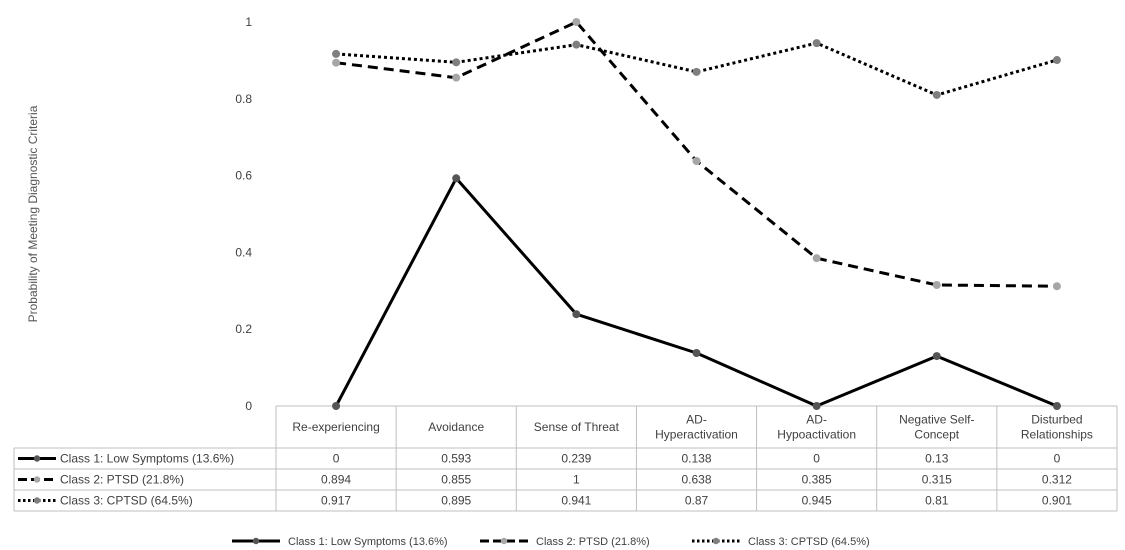 This screenshot has width=1125, height=550. Describe the element at coordinates (243, 329) in the screenshot. I see `y-tick-label: 0.2` at that location.